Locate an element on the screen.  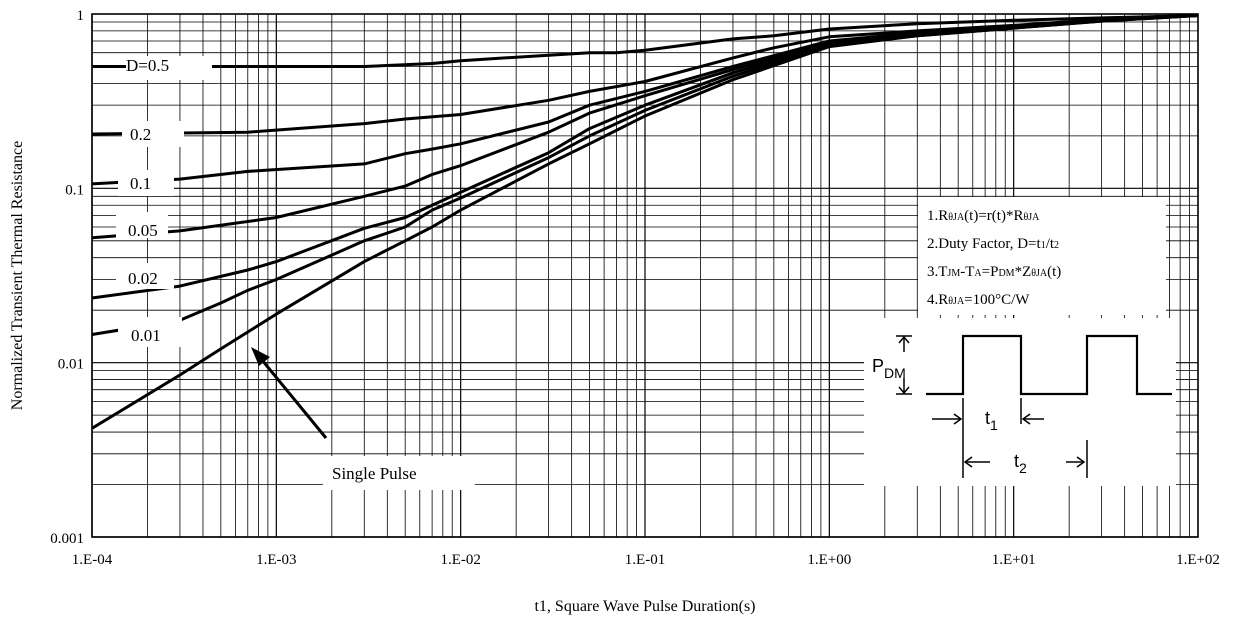
arrow-shaft is located at coordinates (294, 399).